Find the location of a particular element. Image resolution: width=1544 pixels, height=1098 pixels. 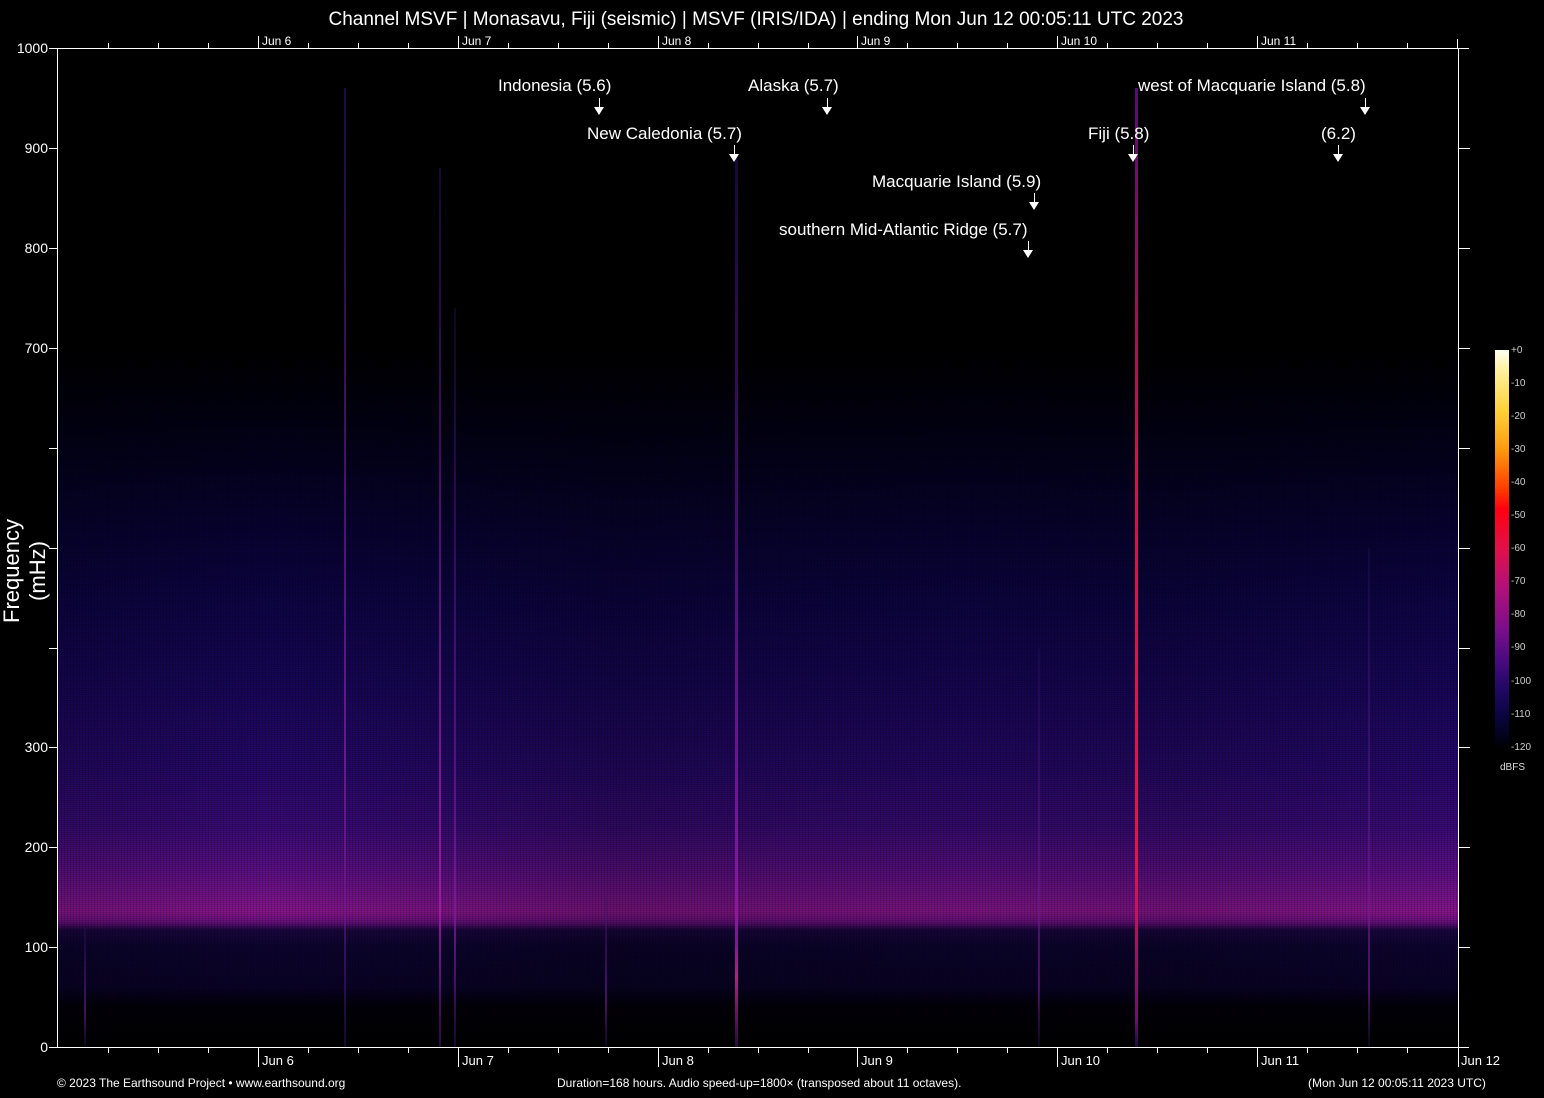

y-tick-label: 700 is located at coordinates (36, 348).